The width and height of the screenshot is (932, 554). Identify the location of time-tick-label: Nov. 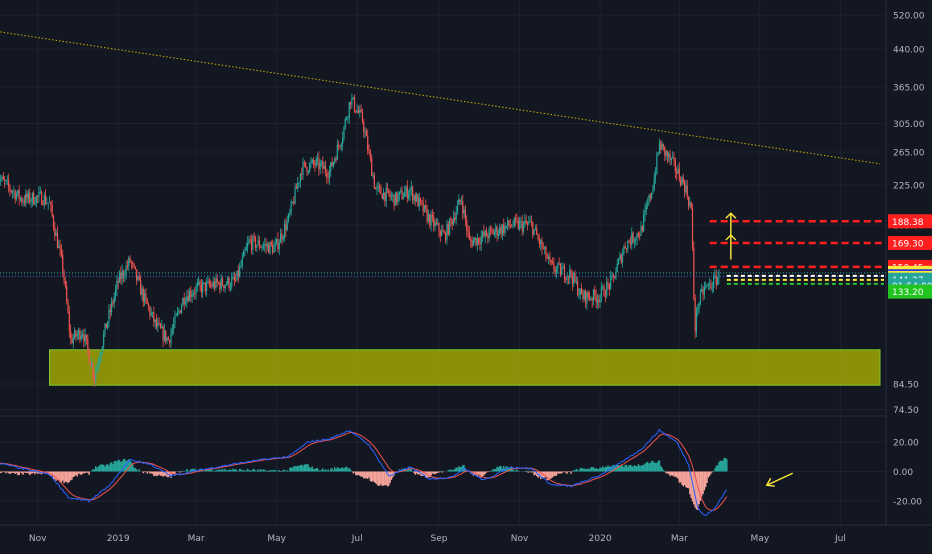
(520, 539).